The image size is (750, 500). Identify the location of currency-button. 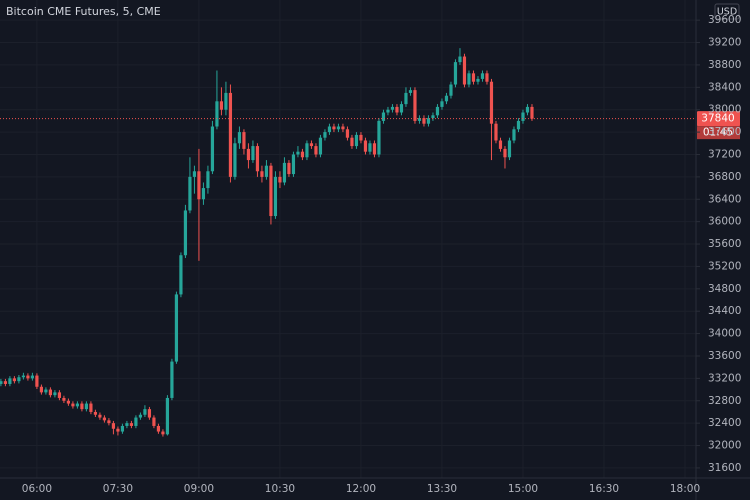
(727, 11).